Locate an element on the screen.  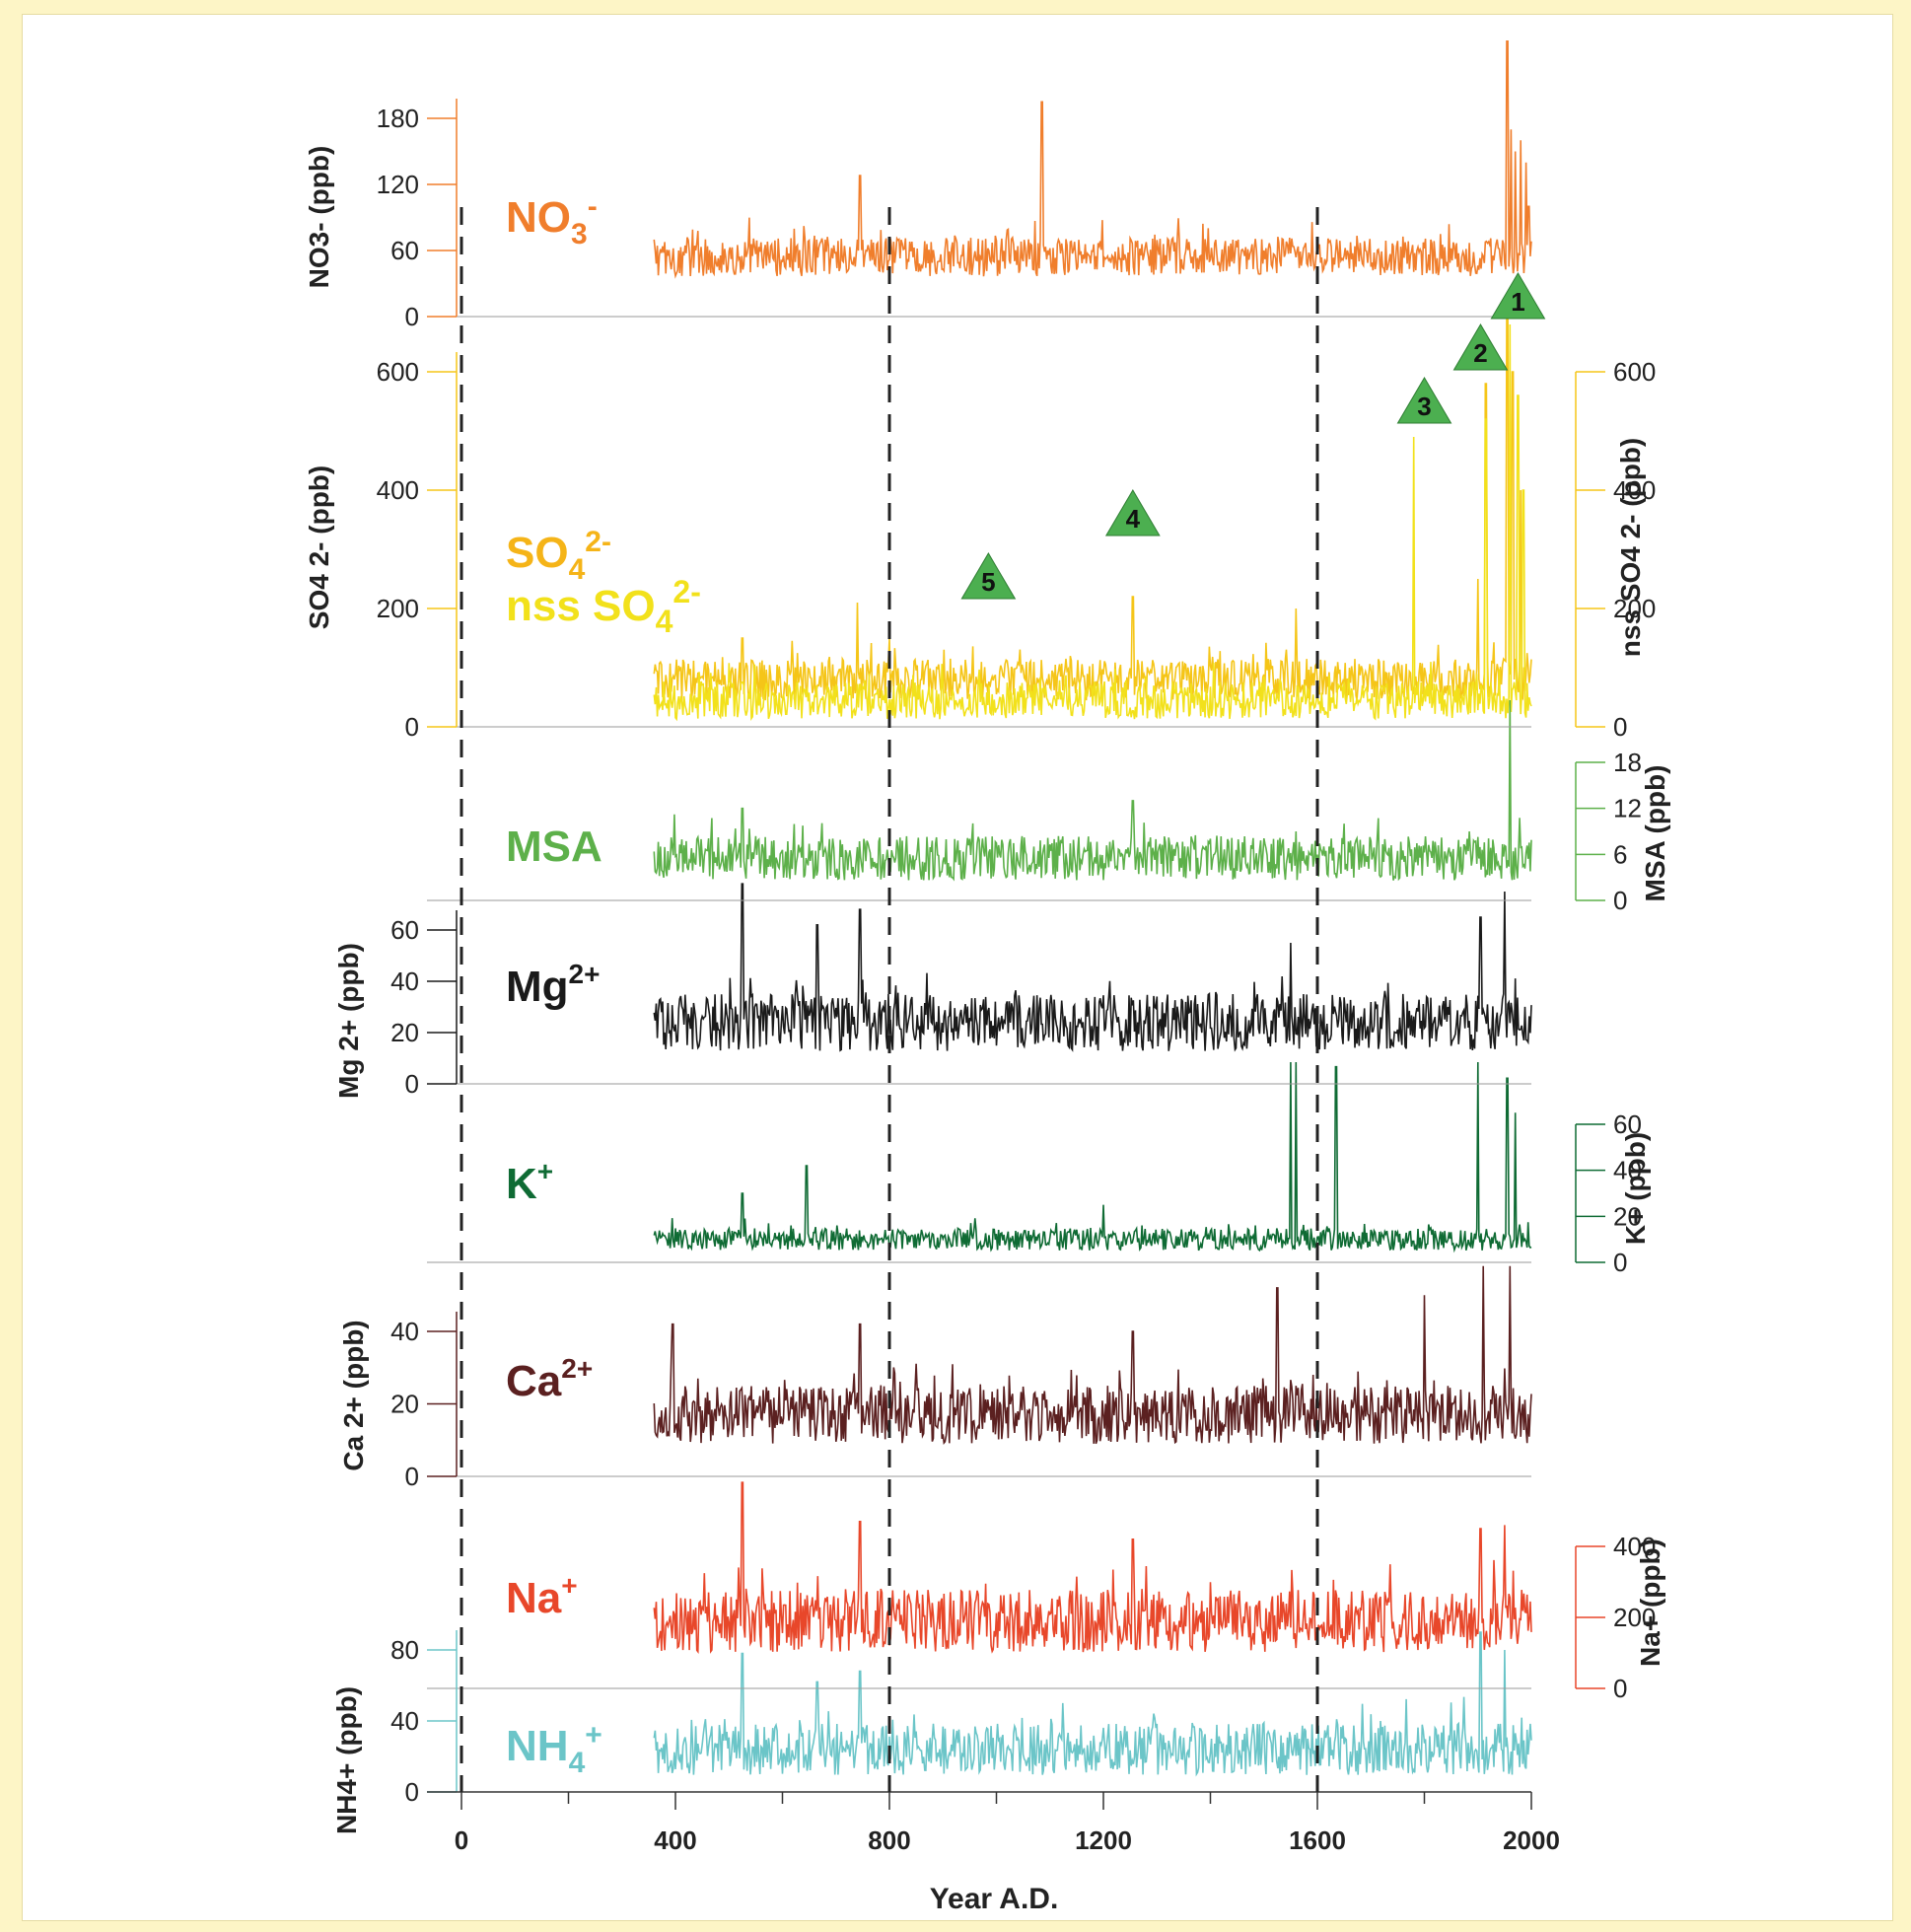
label-mg: Mg2+ is located at coordinates (553, 985).